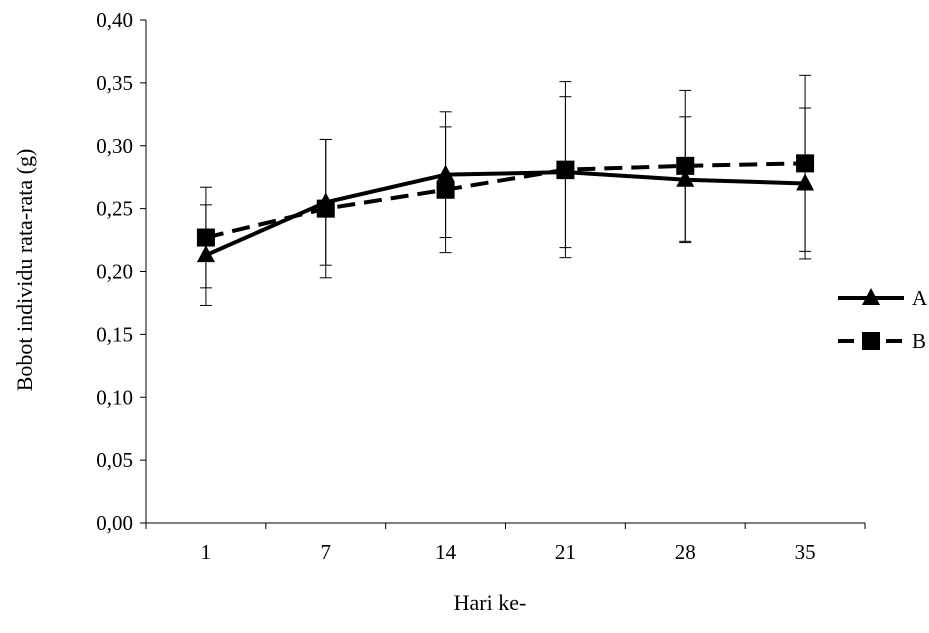  I want to click on legend: AB, so click(883, 319).